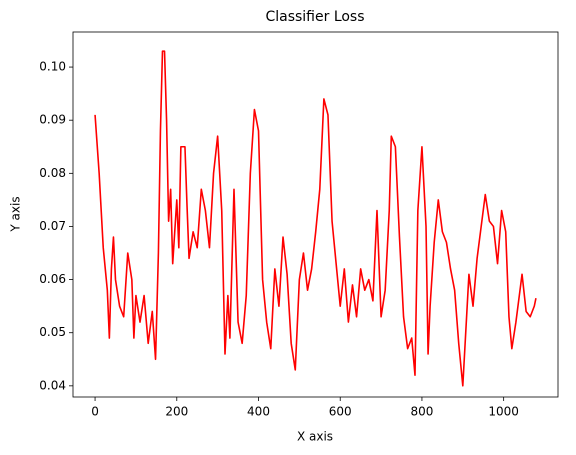  Describe the element at coordinates (503, 412) in the screenshot. I see `x-tick-label: 1000` at that location.